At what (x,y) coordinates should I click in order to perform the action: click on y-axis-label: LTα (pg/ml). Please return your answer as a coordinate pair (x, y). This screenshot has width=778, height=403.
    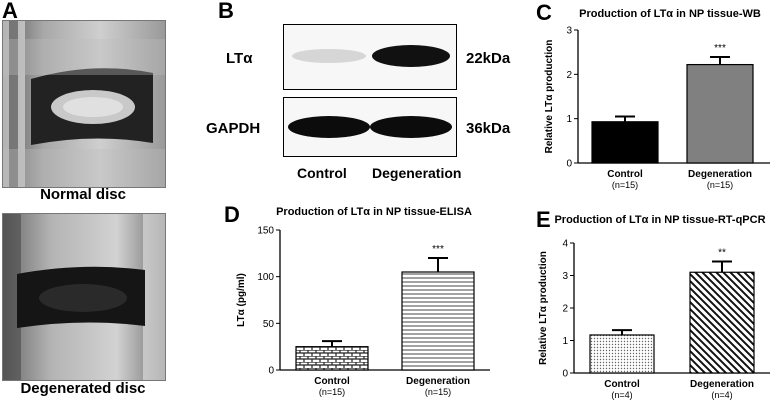
    Looking at the image, I should click on (241, 300).